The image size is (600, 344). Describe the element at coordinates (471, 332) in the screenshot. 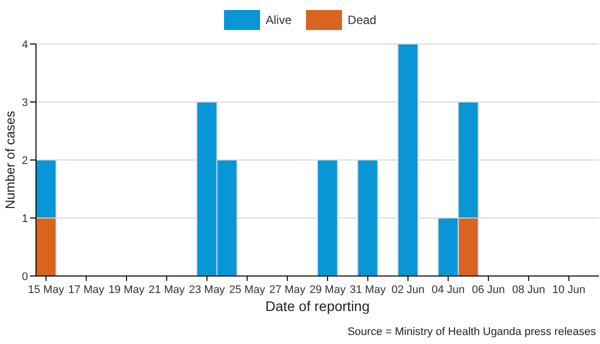

I see `source-note: Source = Ministry of Health Uganda press releases` at that location.